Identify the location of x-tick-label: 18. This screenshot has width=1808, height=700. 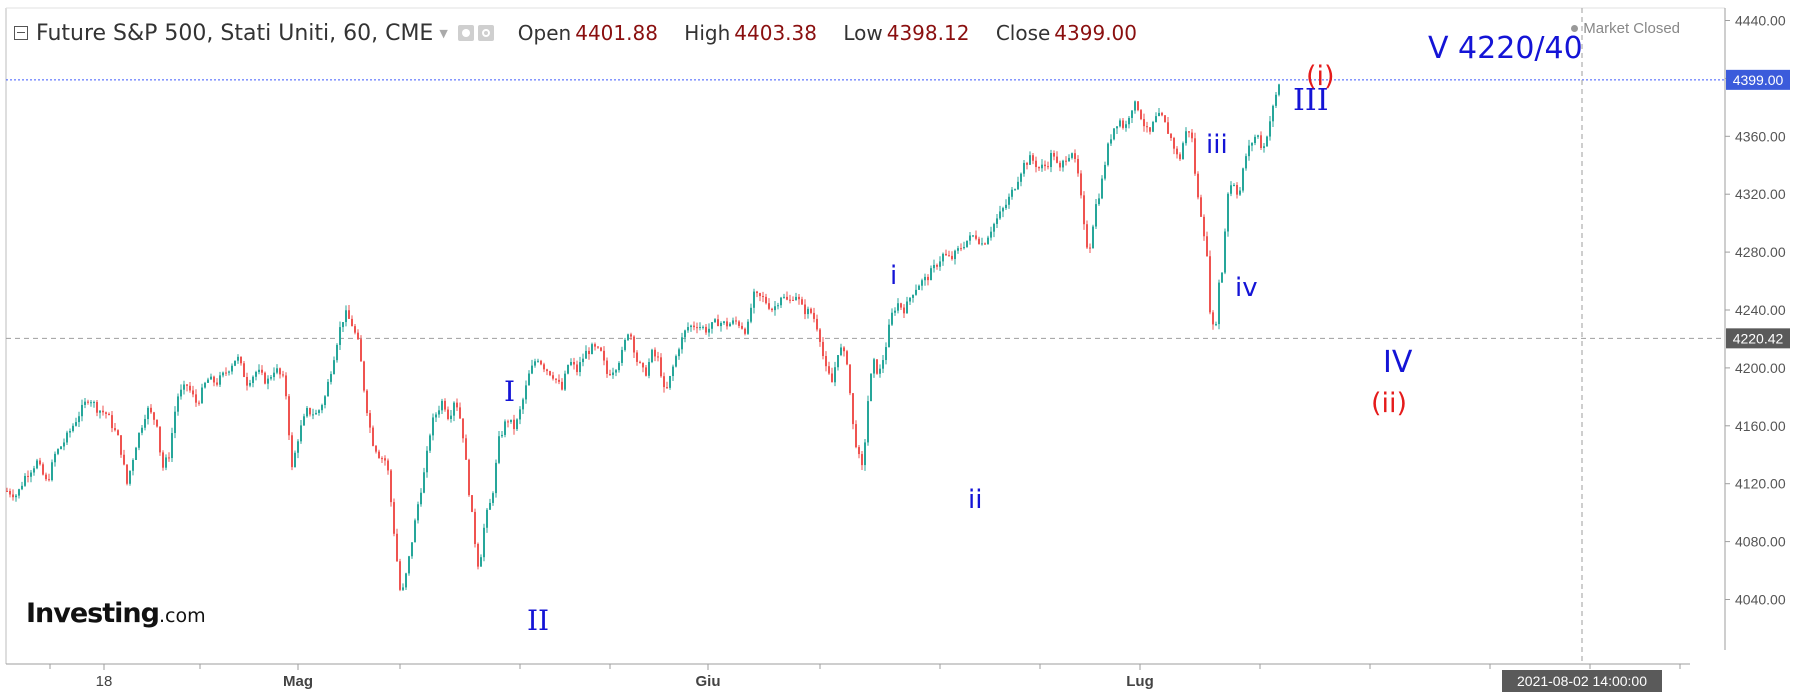
(104, 681).